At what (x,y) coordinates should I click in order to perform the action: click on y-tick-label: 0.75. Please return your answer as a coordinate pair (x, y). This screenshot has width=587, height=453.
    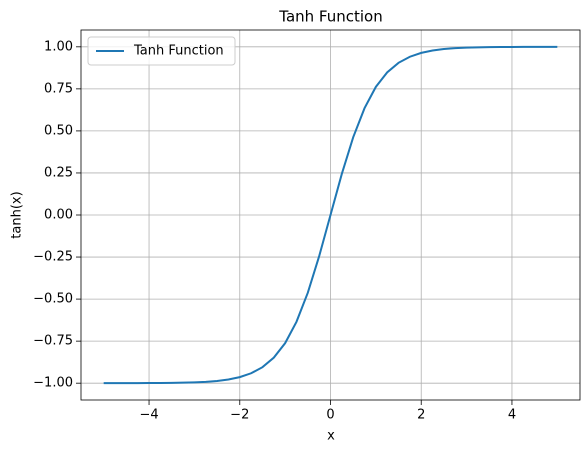
    Looking at the image, I should click on (58, 88).